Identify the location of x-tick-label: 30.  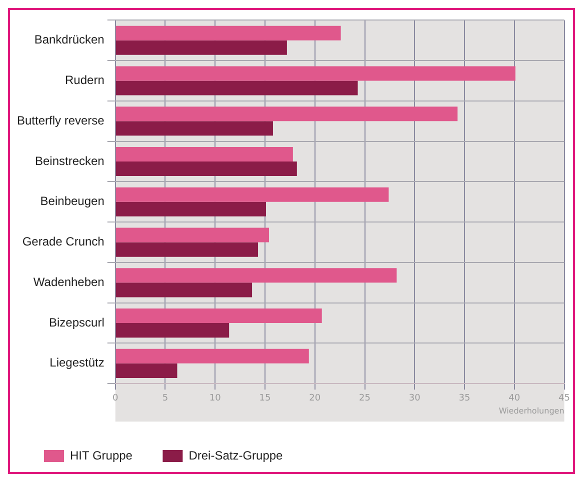
(414, 398).